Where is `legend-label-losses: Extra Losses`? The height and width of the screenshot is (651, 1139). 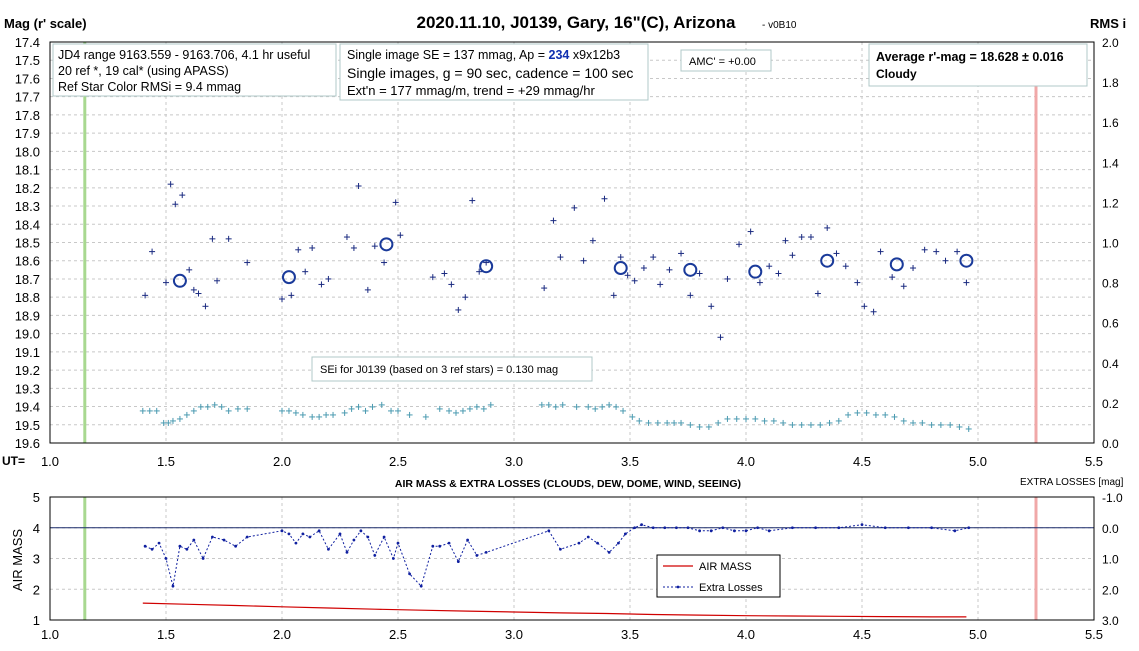 legend-label-losses: Extra Losses is located at coordinates (731, 588).